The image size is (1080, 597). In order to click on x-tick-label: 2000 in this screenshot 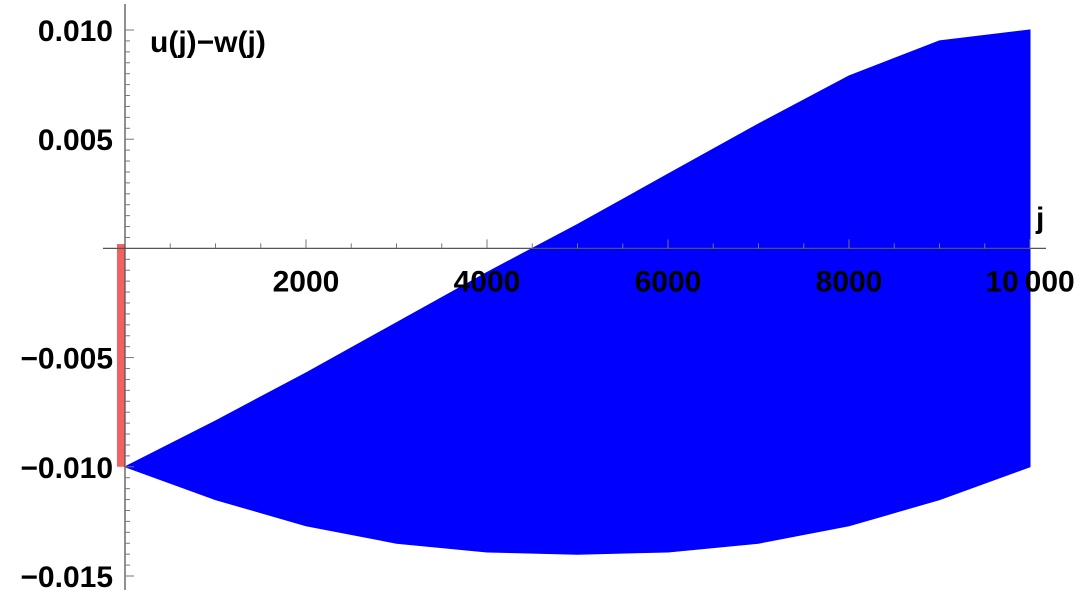, I will do `click(306, 281)`.